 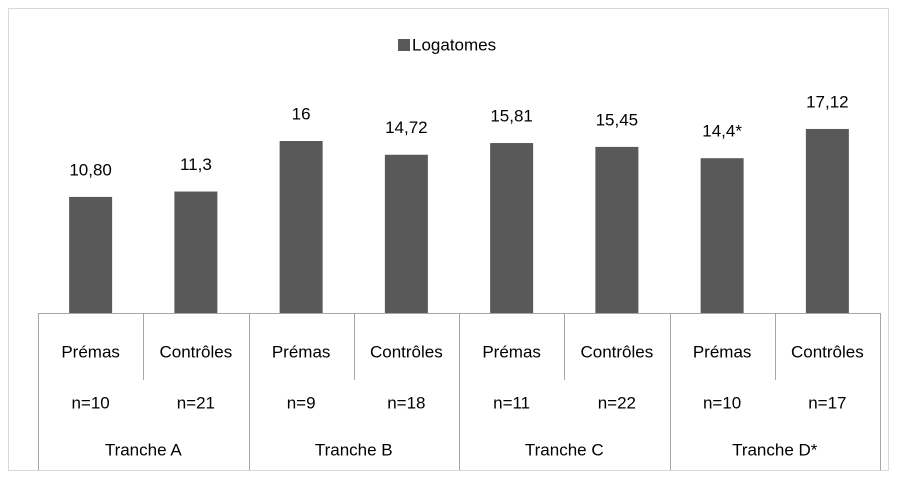 I want to click on data-label: 11,3, so click(x=196, y=164).